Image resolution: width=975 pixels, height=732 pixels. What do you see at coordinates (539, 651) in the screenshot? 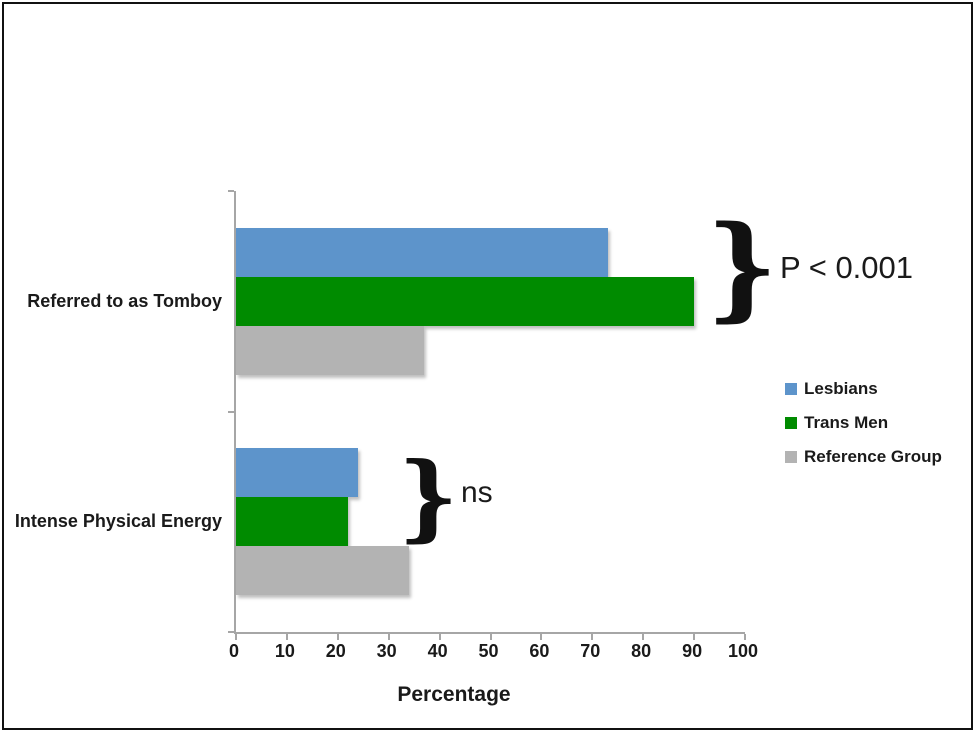
I see `x-axis-tick-label-60: 60` at bounding box center [539, 651].